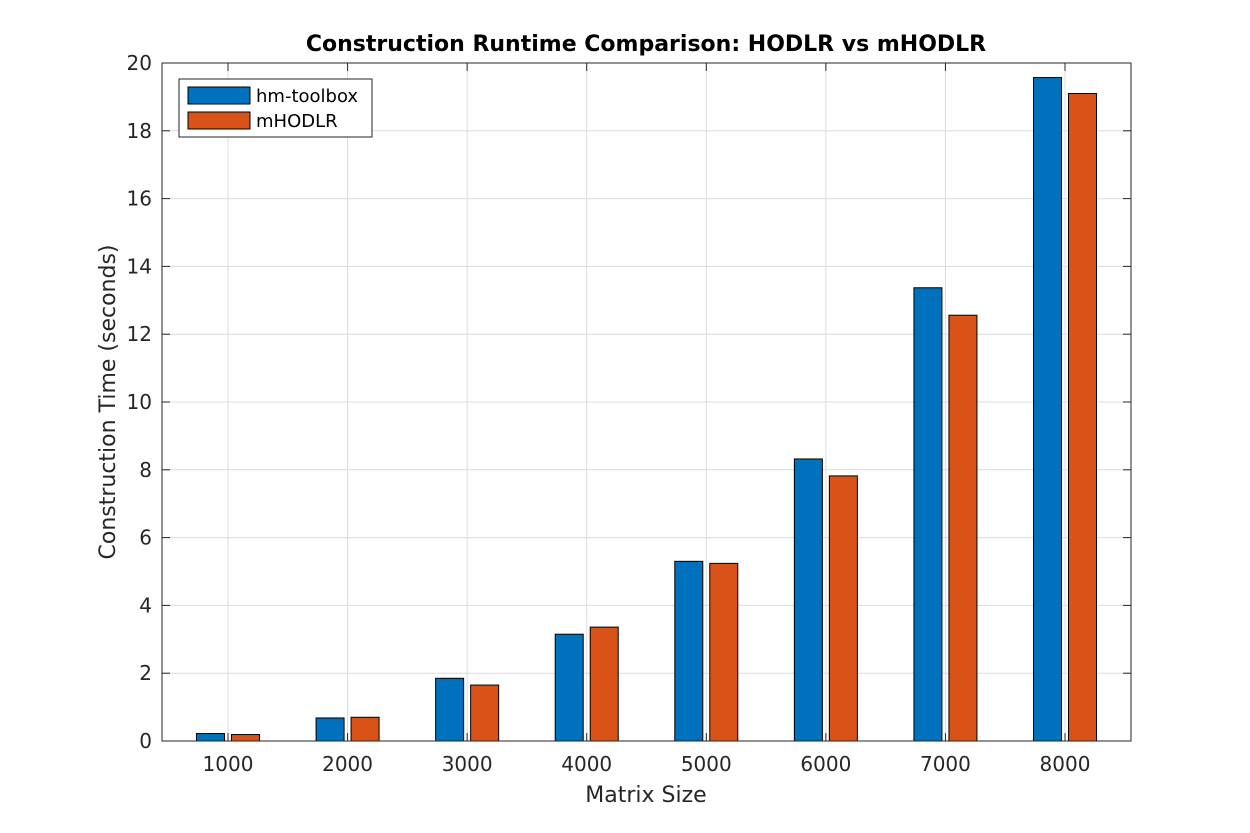  What do you see at coordinates (645, 795) in the screenshot?
I see `x-axis-label: Matrix Size` at bounding box center [645, 795].